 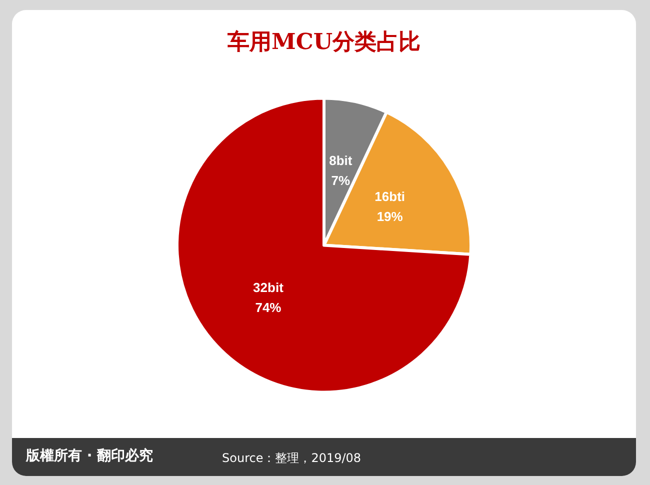 I want to click on data-label: 7%, so click(x=341, y=180).